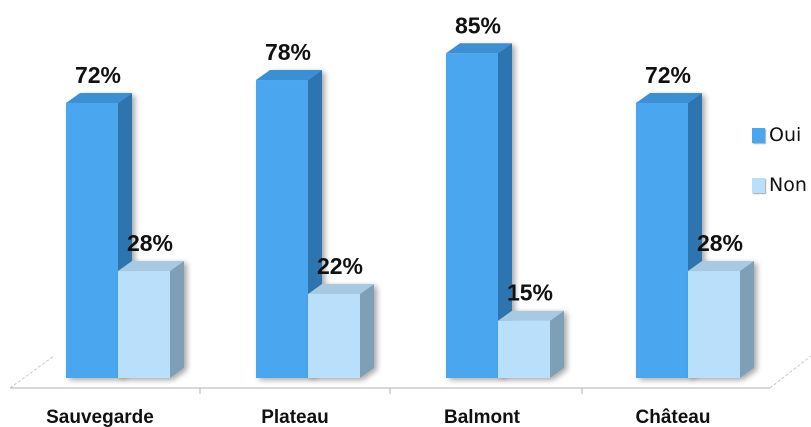  I want to click on data-label-non-balmont: 15%, so click(530, 293).